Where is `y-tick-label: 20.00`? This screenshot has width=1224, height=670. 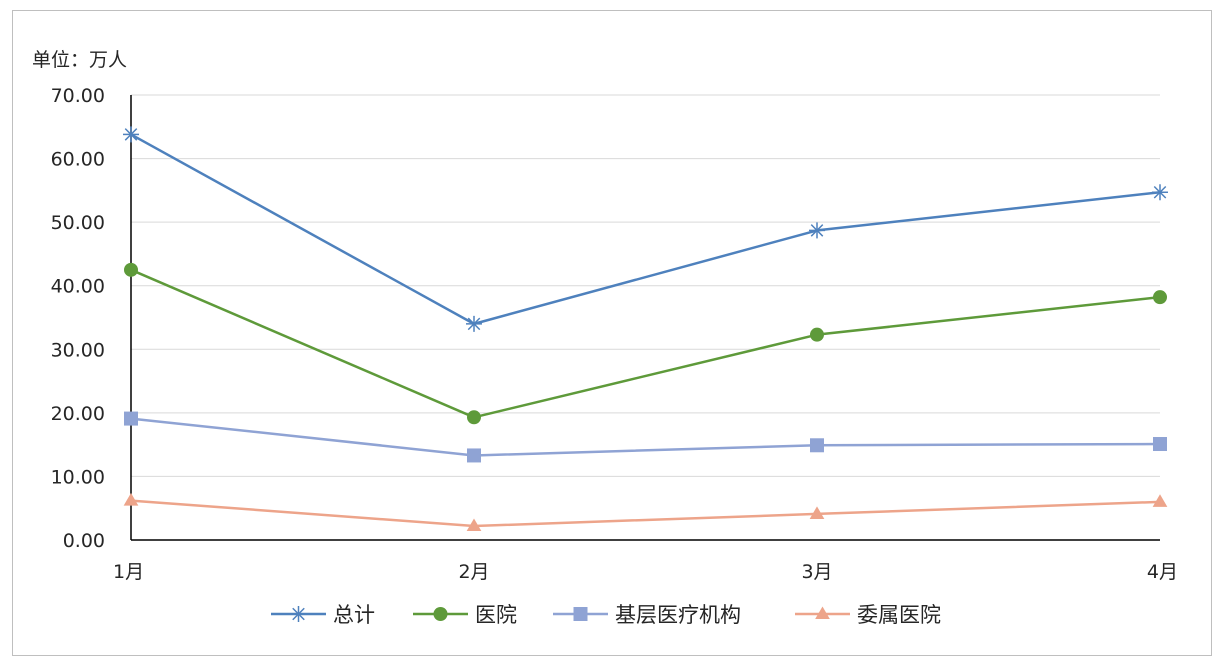 y-tick-label: 20.00 is located at coordinates (78, 414).